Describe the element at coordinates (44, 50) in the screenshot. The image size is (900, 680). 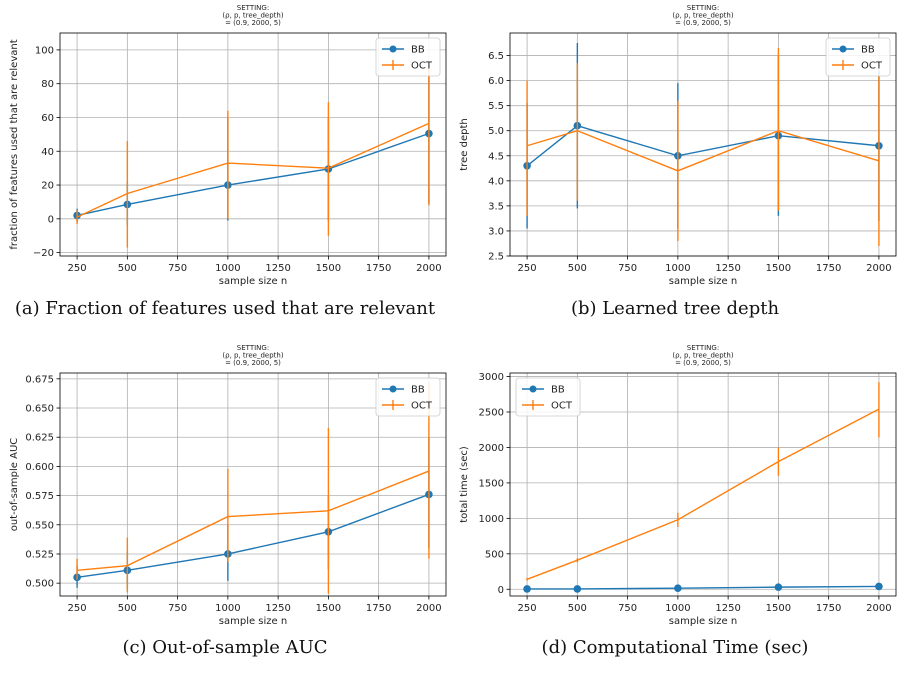
I see `y-tick-label: 100` at that location.